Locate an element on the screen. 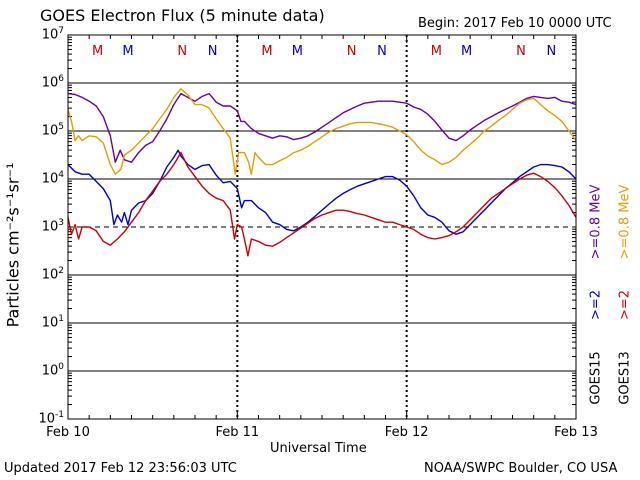  y-tick-label: 10¹ is located at coordinates (52, 322).